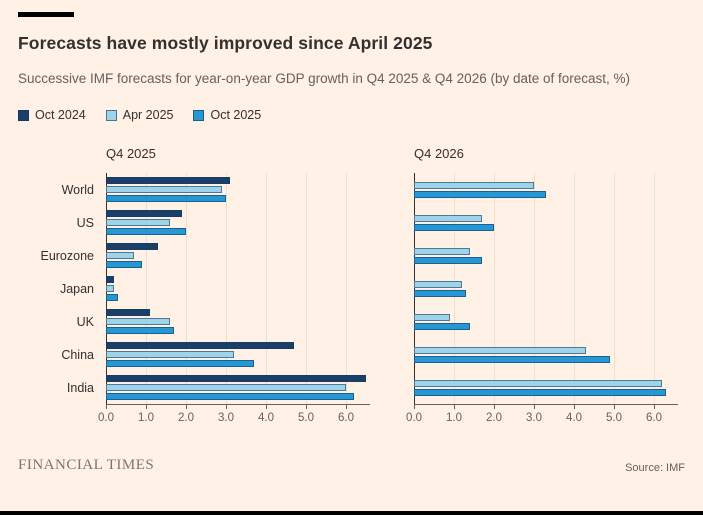 This screenshot has height=515, width=703. I want to click on bar-japan-oct-2025, so click(112, 297).